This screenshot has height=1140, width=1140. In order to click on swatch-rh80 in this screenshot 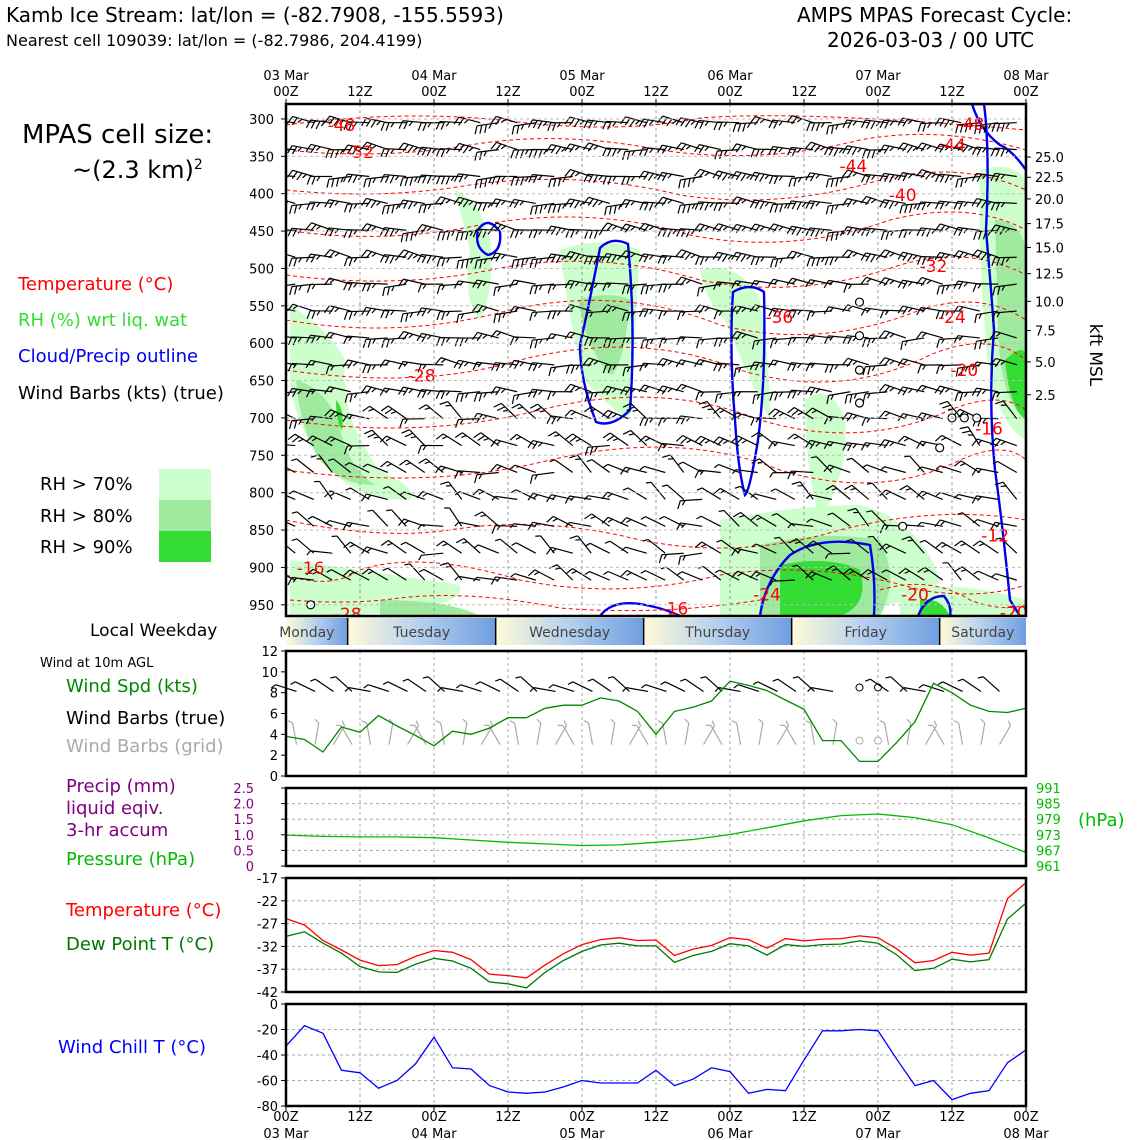, I will do `click(185, 515)`.